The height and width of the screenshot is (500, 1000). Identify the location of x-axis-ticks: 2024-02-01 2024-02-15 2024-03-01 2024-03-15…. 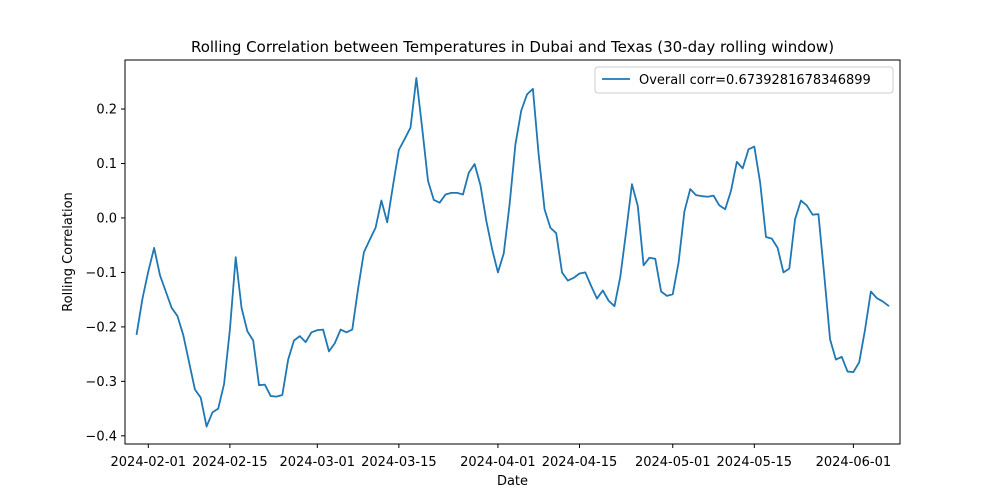
(501, 457).